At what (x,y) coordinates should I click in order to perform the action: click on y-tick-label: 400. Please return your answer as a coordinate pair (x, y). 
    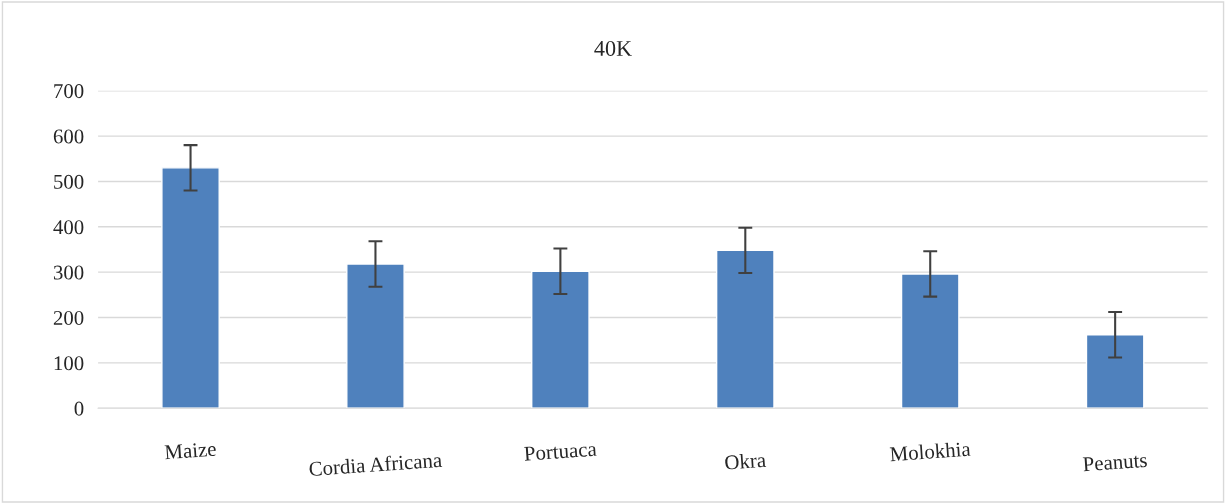
    Looking at the image, I should click on (68, 227).